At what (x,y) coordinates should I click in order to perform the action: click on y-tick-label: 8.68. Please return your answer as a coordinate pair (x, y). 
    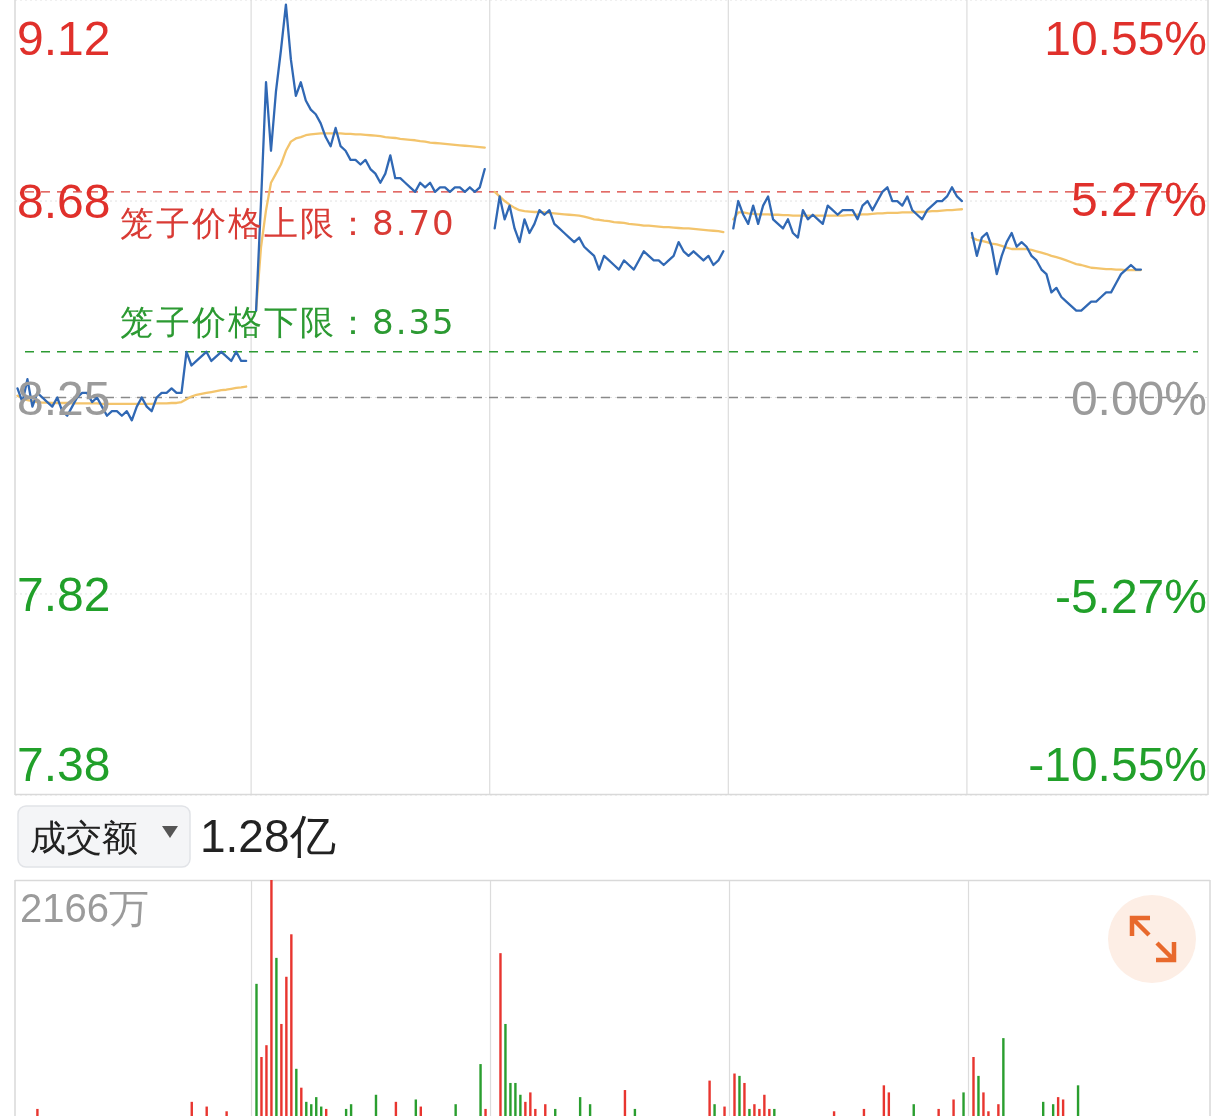
    Looking at the image, I should click on (64, 202).